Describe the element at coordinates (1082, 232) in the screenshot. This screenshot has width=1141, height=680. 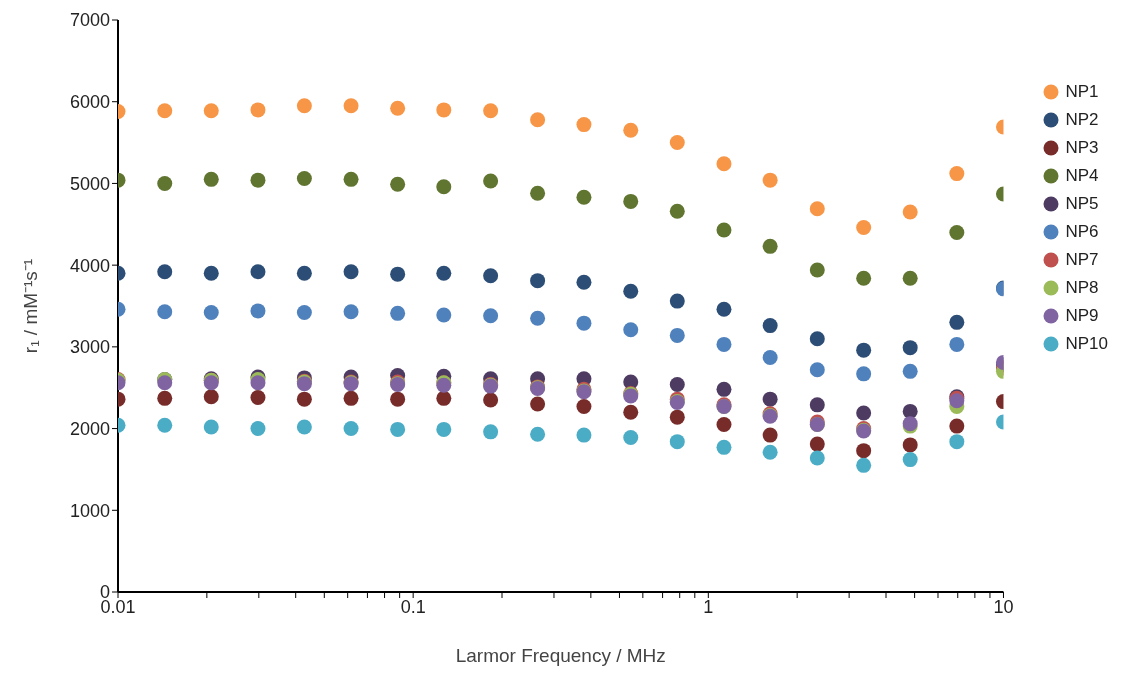
I see `legend-label: NP6` at that location.